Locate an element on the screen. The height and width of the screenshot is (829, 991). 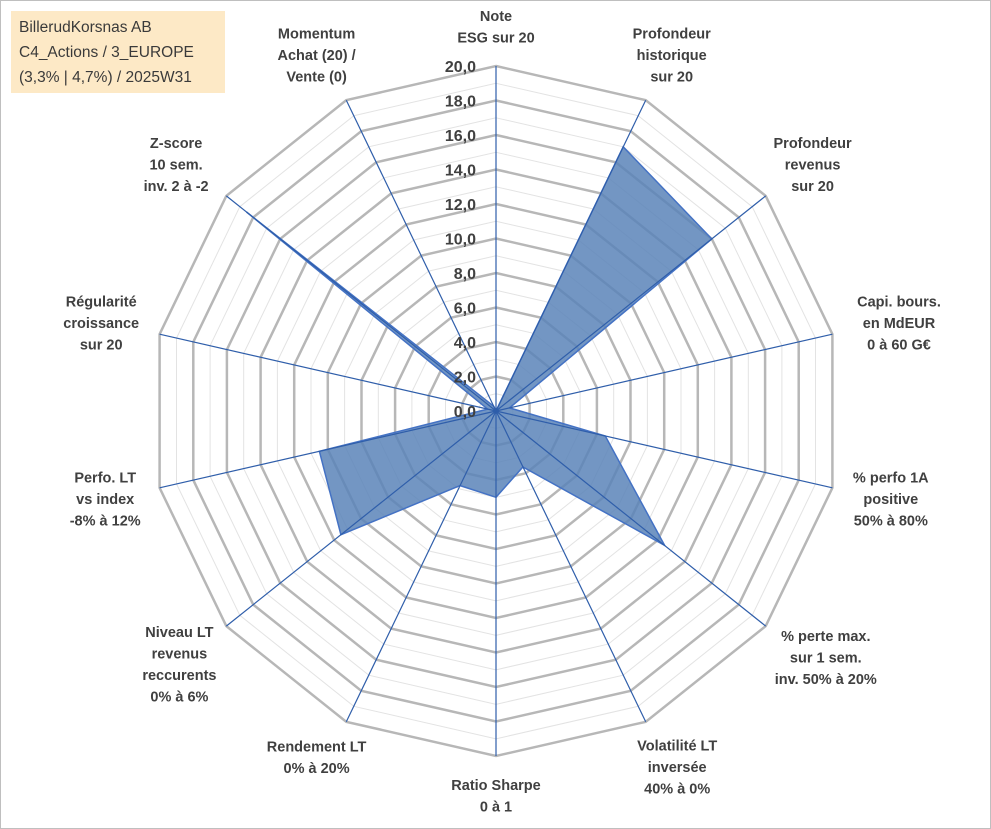
tick-label: 12,0 is located at coordinates (460, 205).